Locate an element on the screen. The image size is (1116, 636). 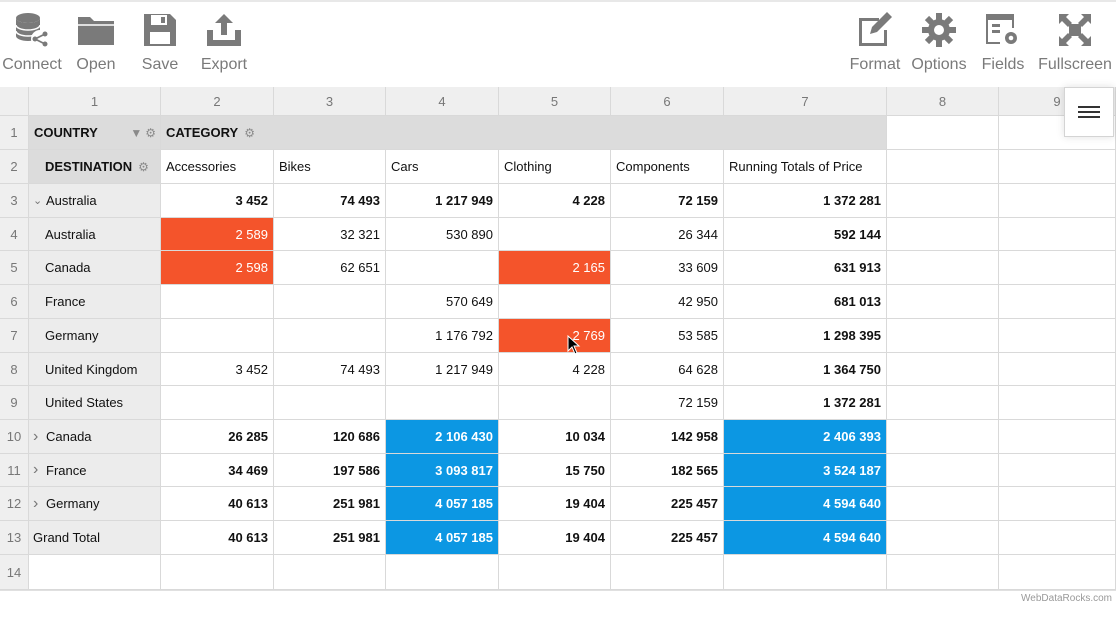
row-header: 7 is located at coordinates (14, 336).